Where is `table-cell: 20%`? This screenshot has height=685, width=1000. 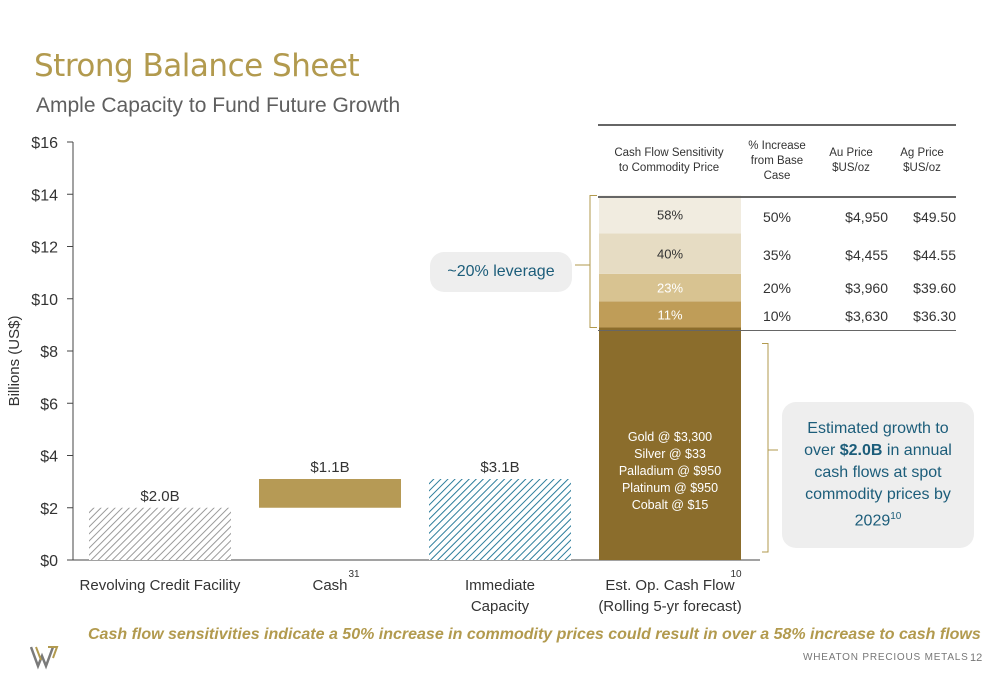
table-cell: 20% is located at coordinates (777, 288).